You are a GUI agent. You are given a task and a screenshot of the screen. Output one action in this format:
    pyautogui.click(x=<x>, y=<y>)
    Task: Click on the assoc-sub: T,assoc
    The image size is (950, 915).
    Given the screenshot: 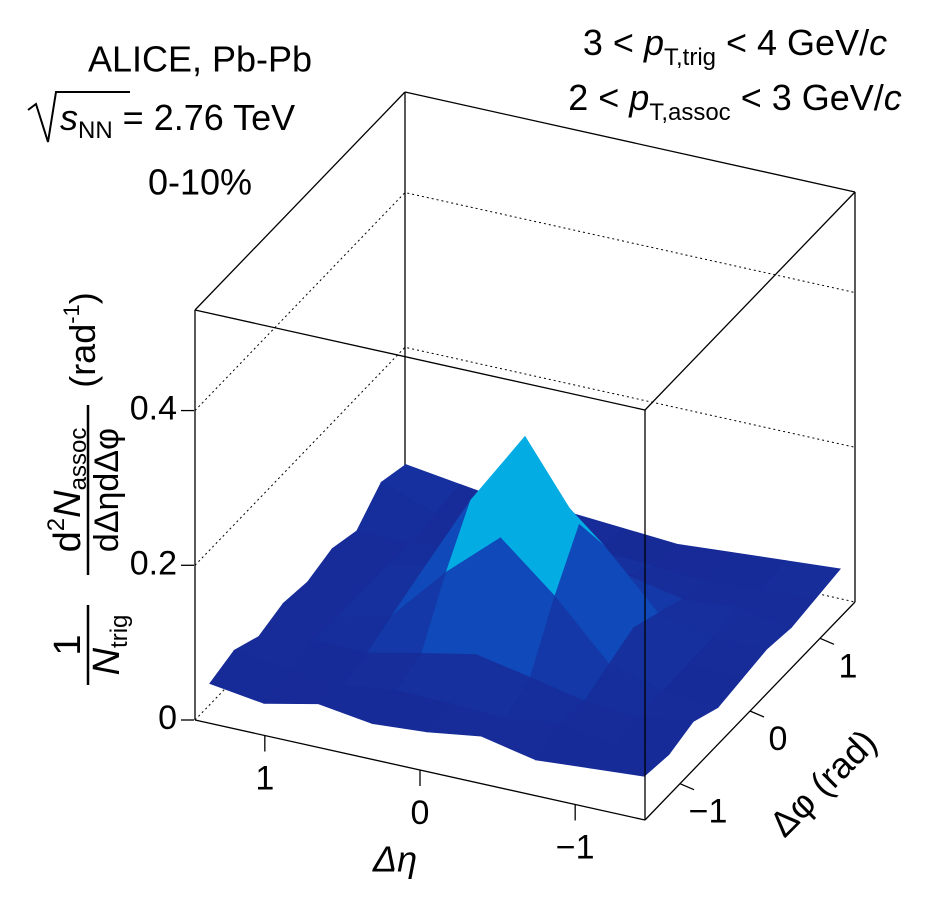 What is the action you would take?
    pyautogui.click(x=689, y=112)
    